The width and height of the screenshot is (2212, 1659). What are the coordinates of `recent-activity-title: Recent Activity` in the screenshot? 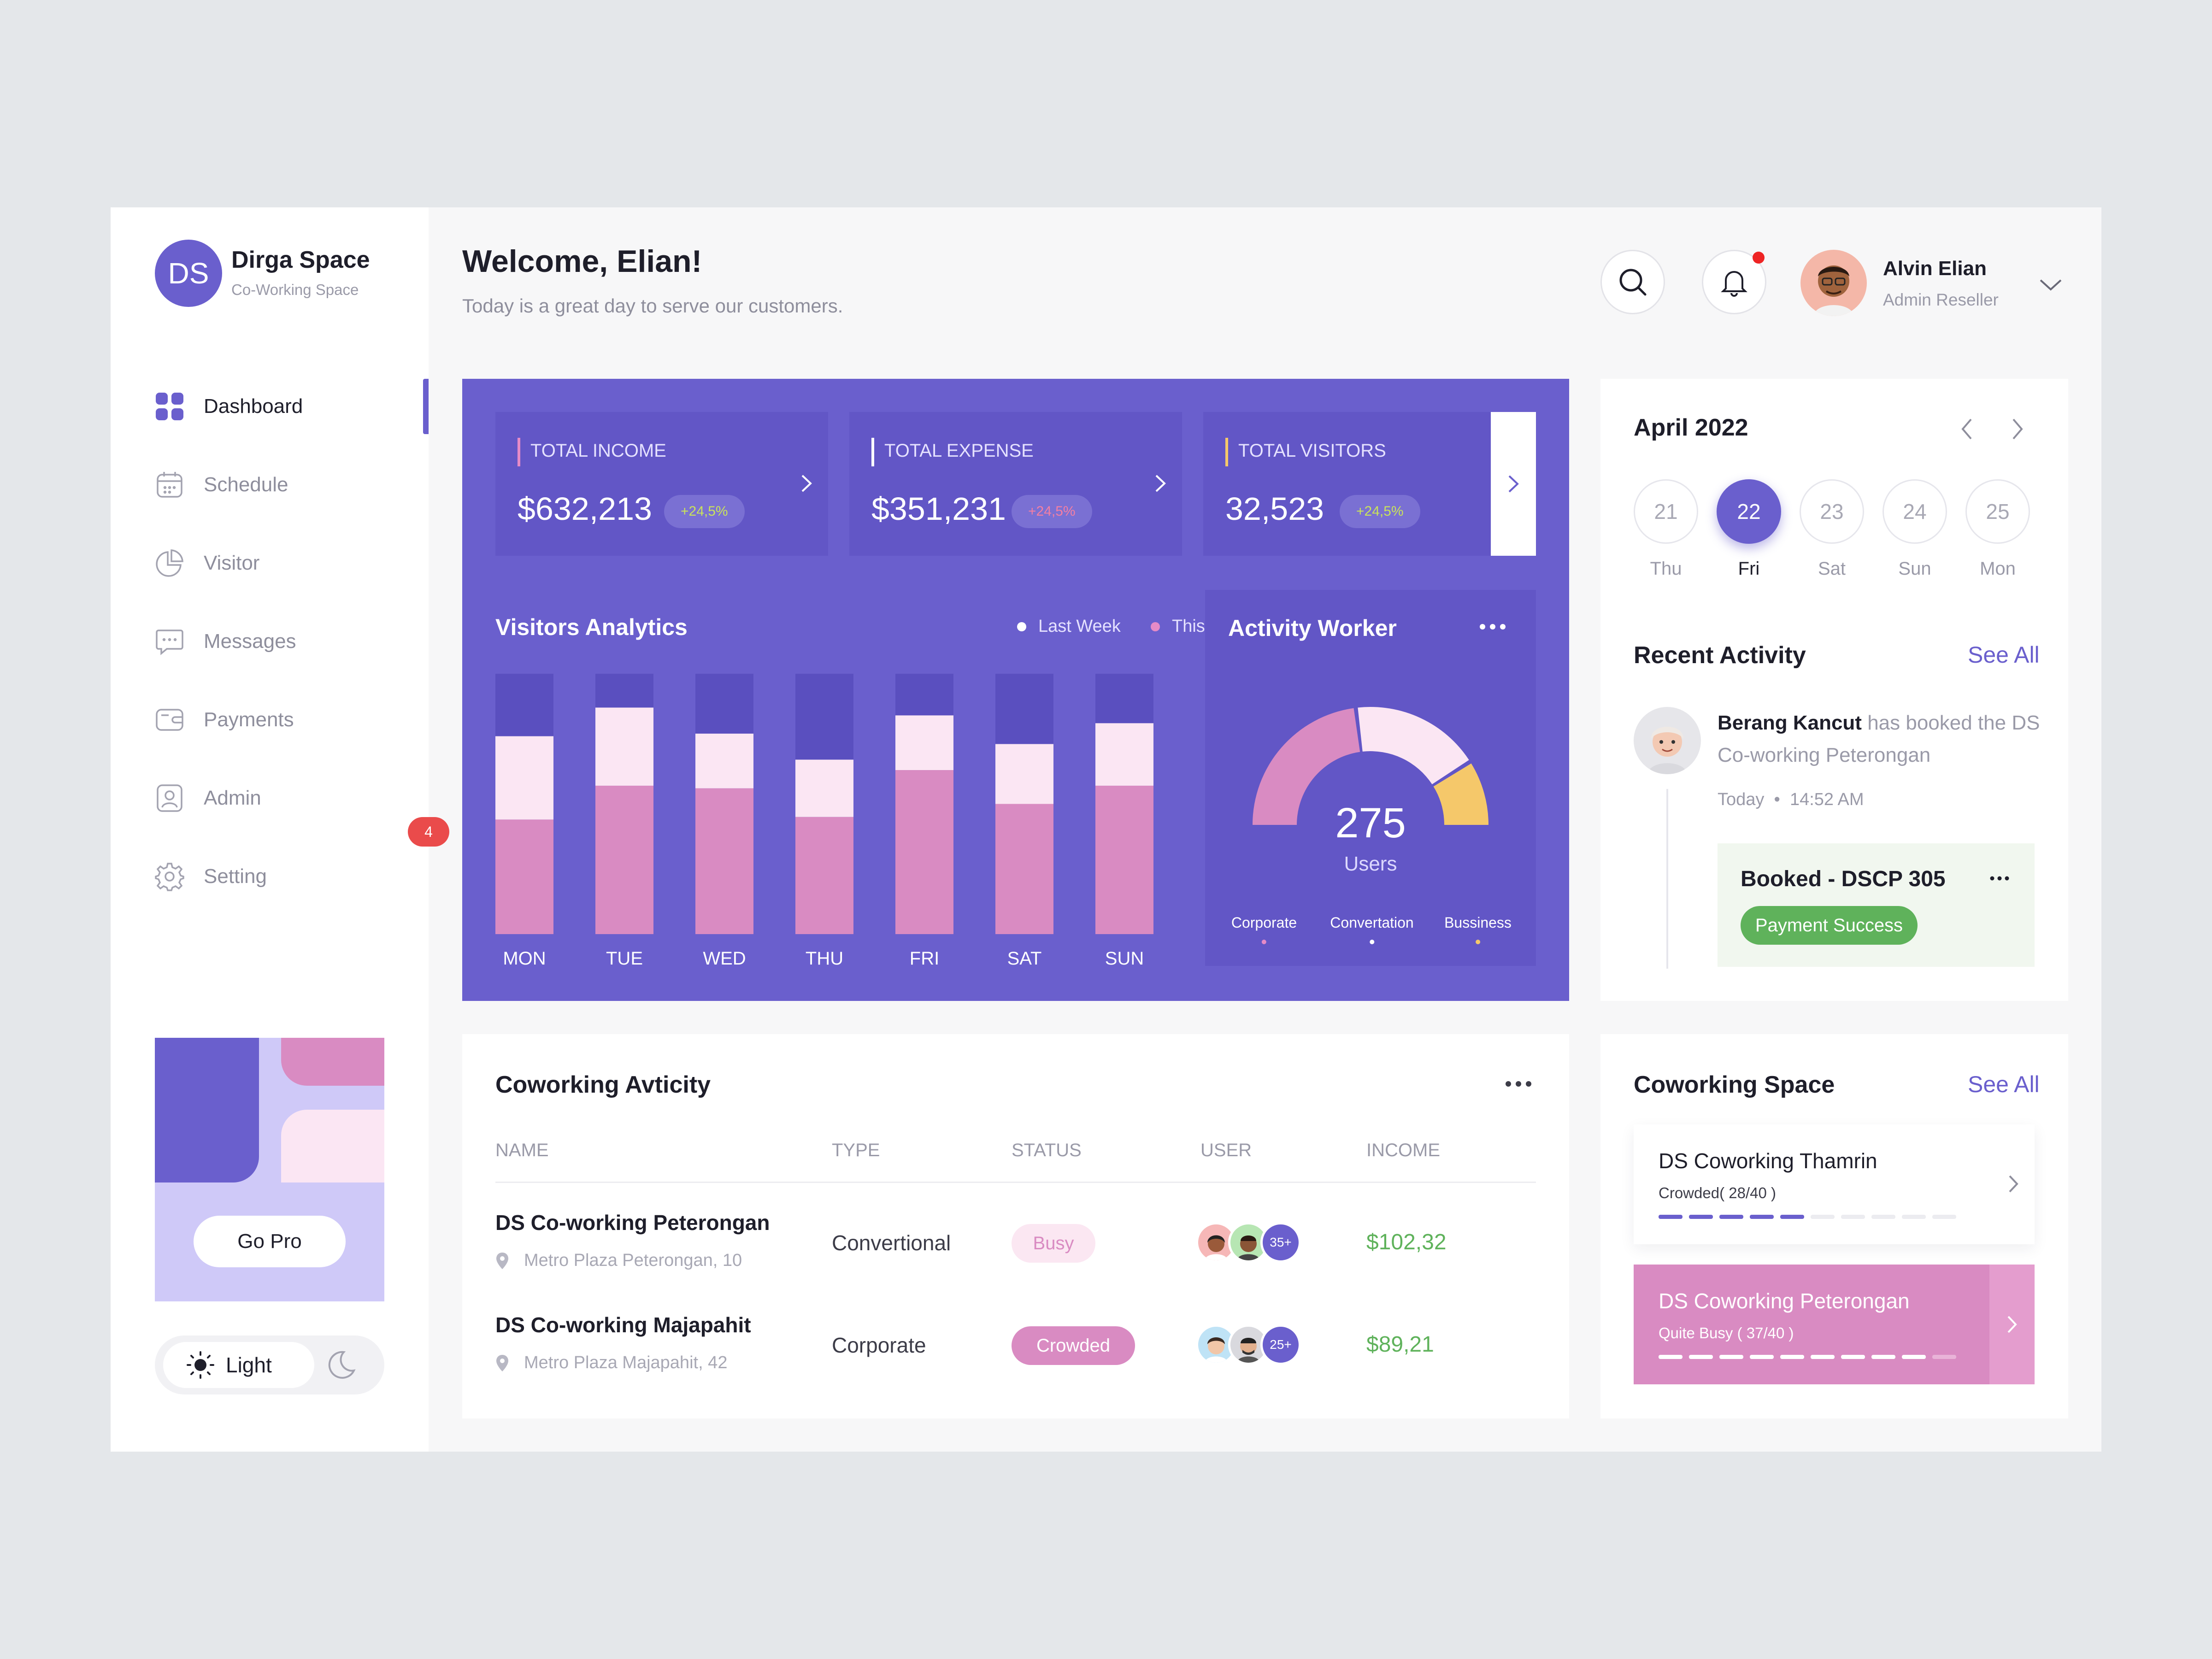 It's located at (1720, 655).